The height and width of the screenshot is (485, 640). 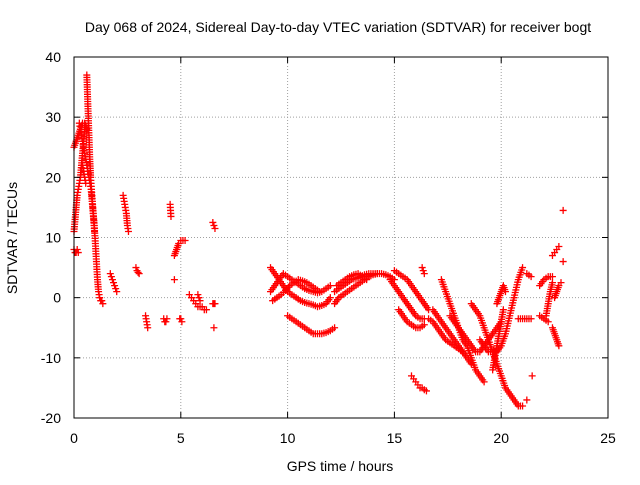 I want to click on x-tick-label: 25, so click(x=608, y=438).